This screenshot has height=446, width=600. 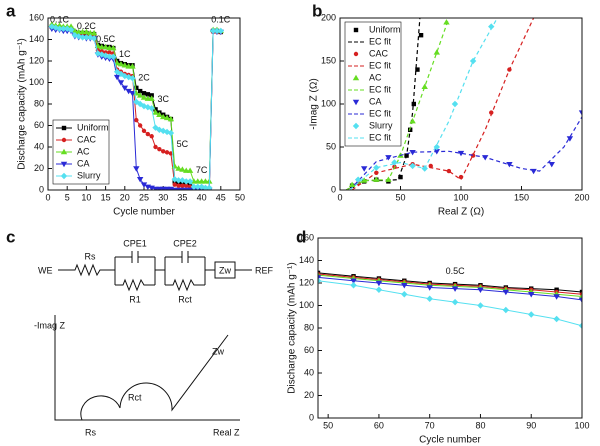 I want to click on x-tick-label: 30, so click(x=163, y=197).